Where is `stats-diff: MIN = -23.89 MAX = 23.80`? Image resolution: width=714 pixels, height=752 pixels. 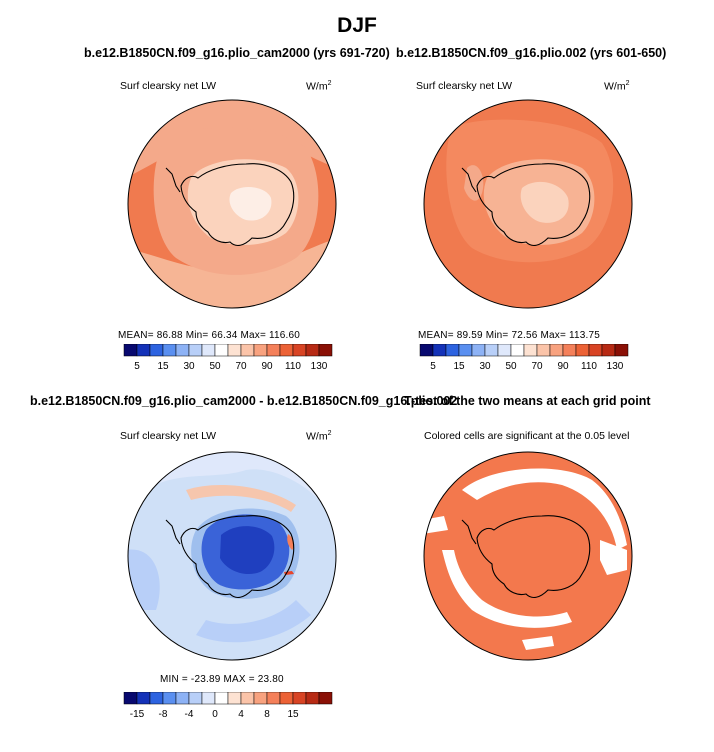
stats-diff: MIN = -23.89 MAX = 23.80 is located at coordinates (222, 679).